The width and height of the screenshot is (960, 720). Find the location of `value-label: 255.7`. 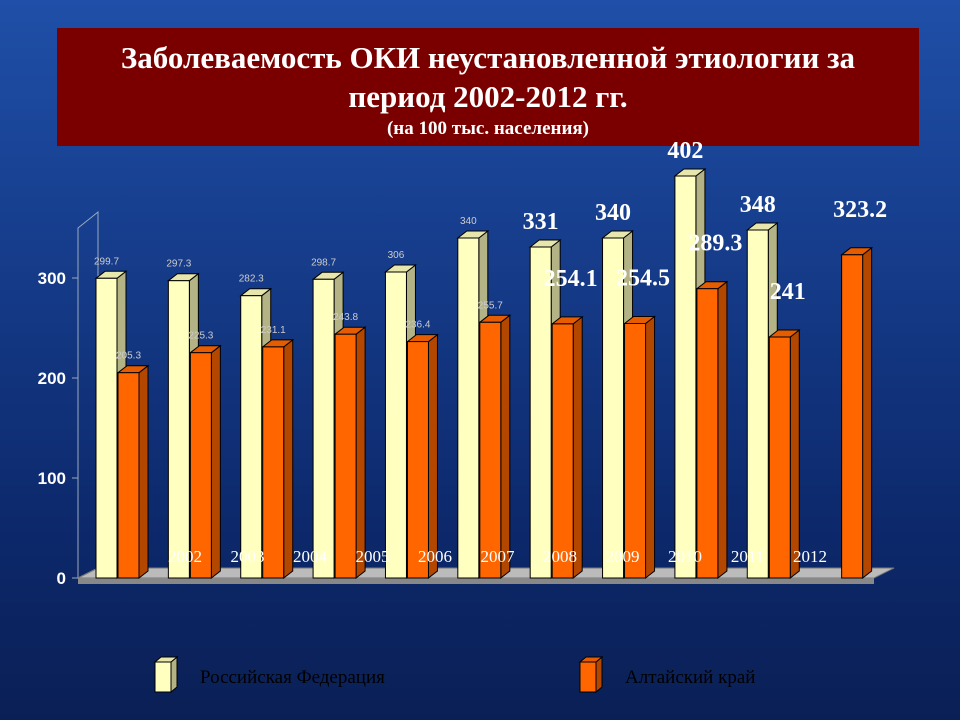

value-label: 255.7 is located at coordinates (490, 305).